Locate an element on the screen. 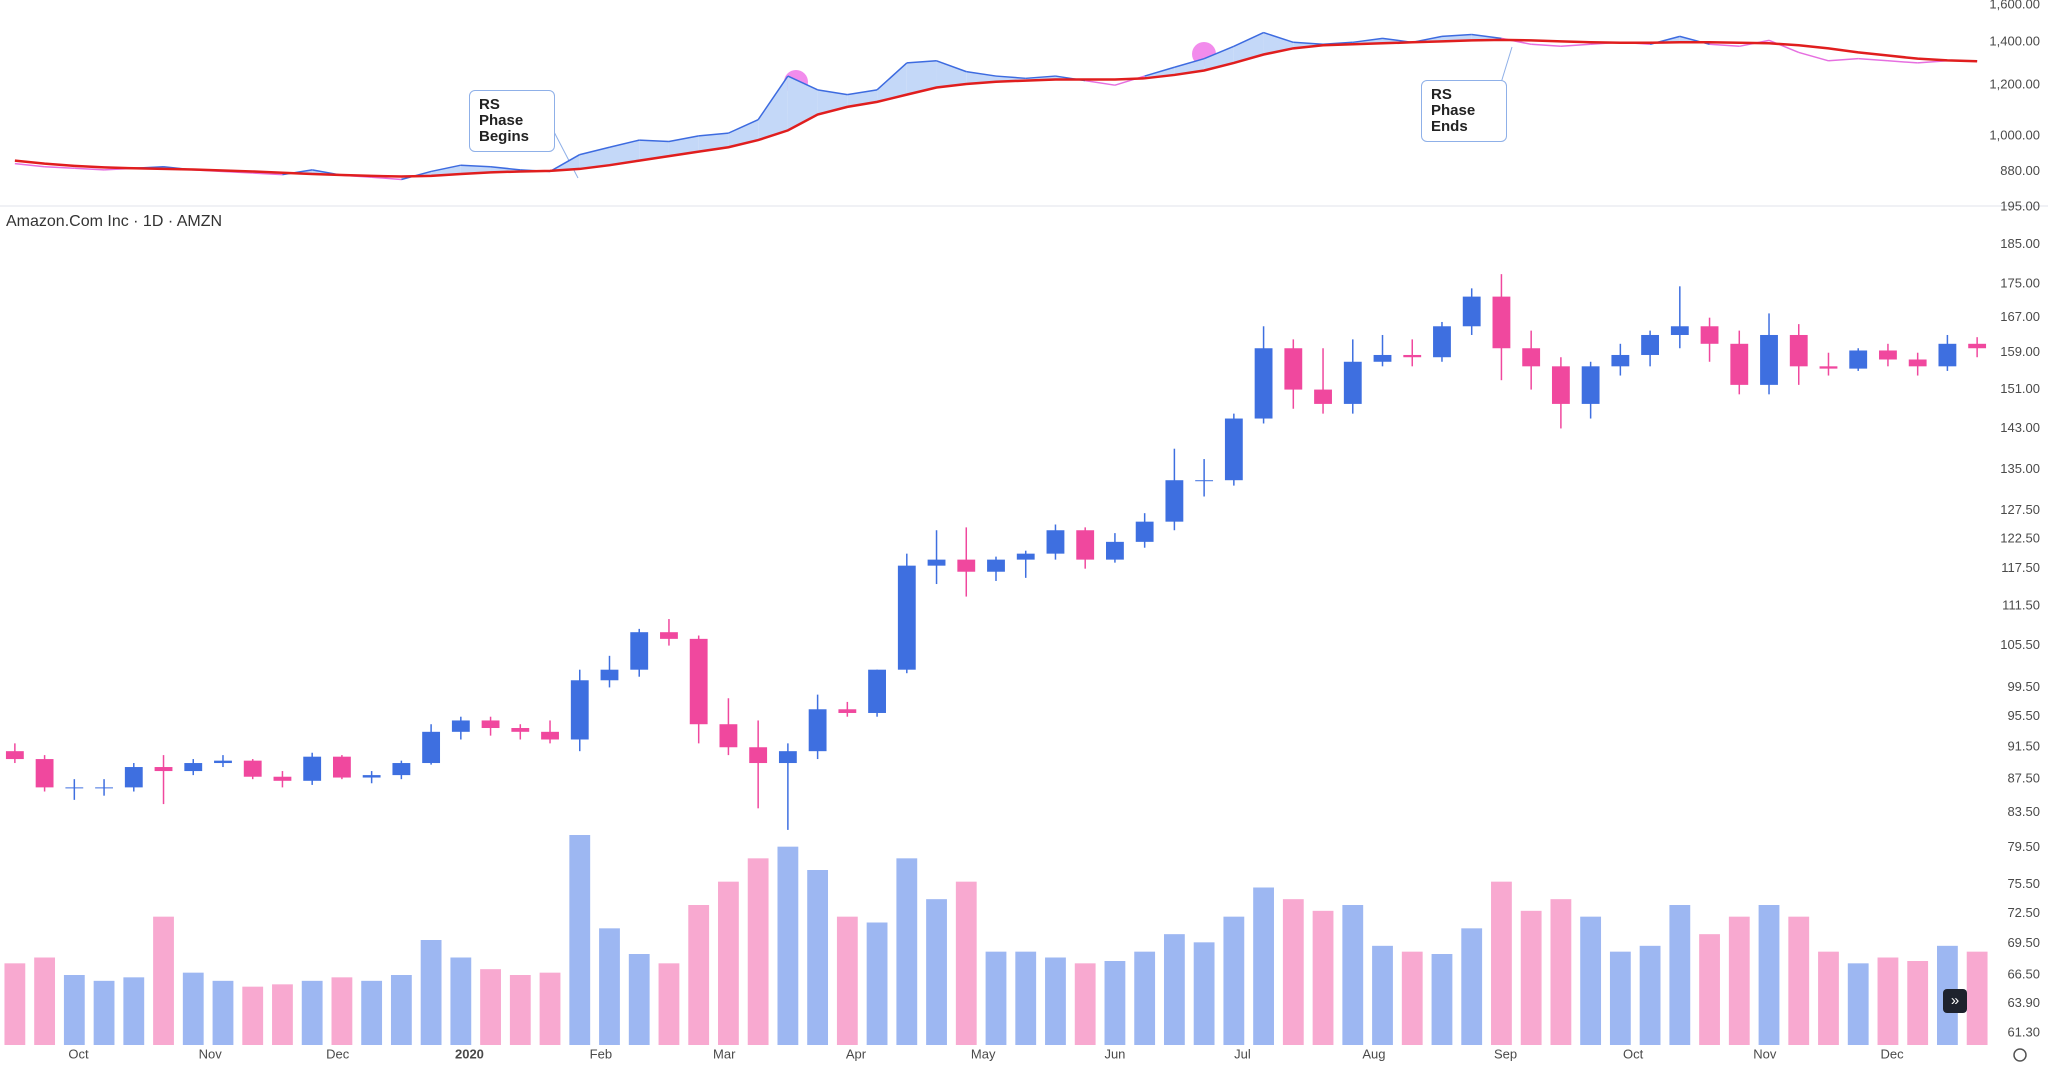 The height and width of the screenshot is (1067, 2048). x-tick-label: Jun is located at coordinates (1114, 1053).